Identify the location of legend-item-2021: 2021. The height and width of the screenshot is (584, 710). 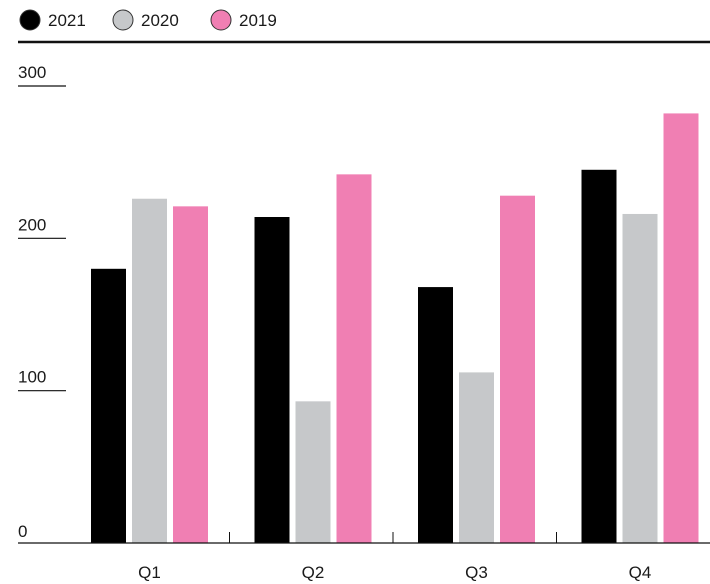
(52, 20).